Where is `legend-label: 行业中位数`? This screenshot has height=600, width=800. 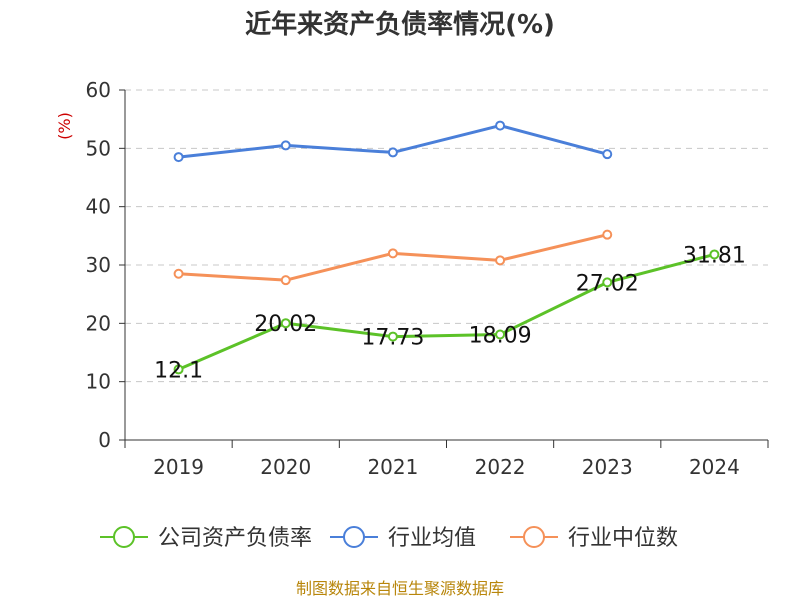 legend-label: 行业中位数 is located at coordinates (623, 538).